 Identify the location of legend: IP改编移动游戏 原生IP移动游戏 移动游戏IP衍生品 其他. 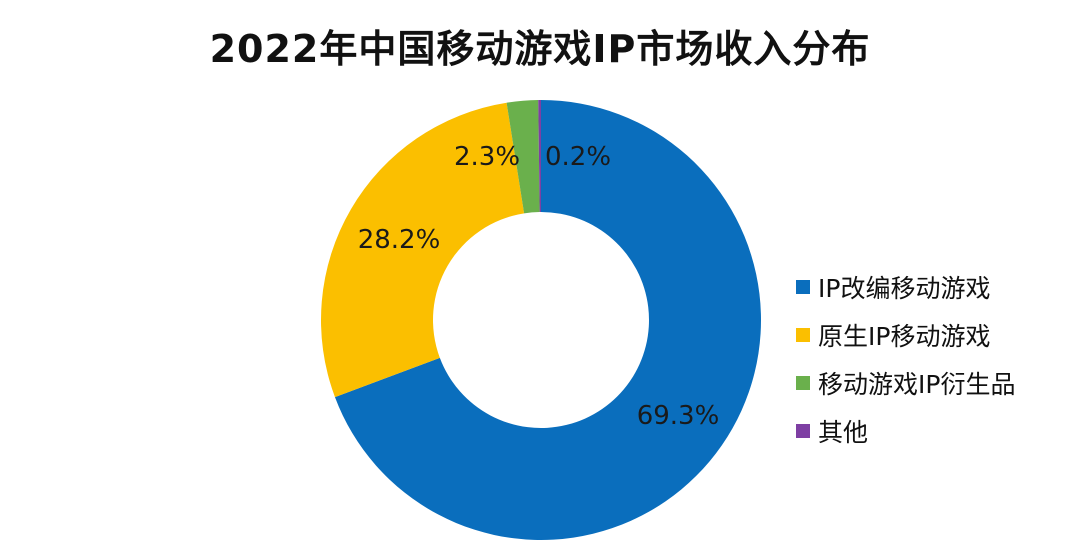
(905, 359).